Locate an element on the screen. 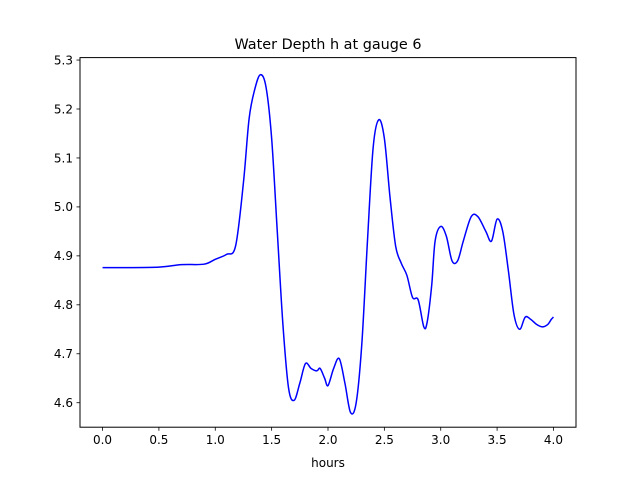 This screenshot has width=640, height=480. y-tick-label: 4.7 is located at coordinates (63, 354).